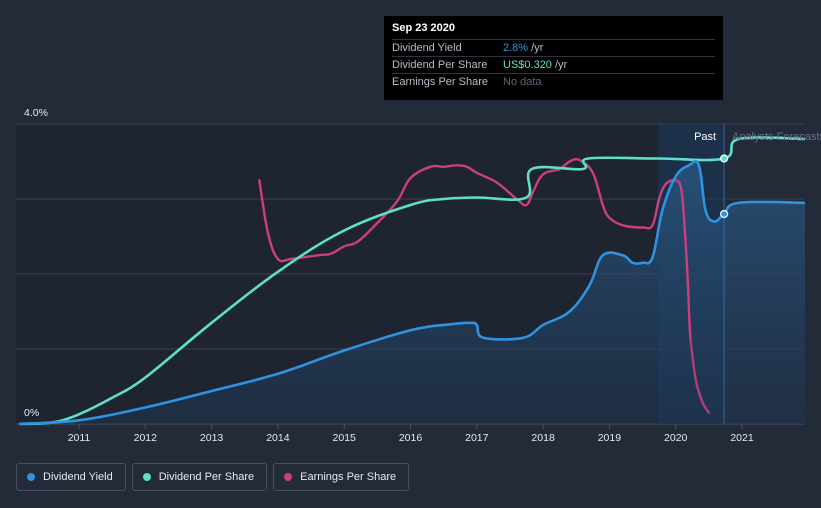  Describe the element at coordinates (742, 438) in the screenshot. I see `x-tick-label: 2021` at that location.